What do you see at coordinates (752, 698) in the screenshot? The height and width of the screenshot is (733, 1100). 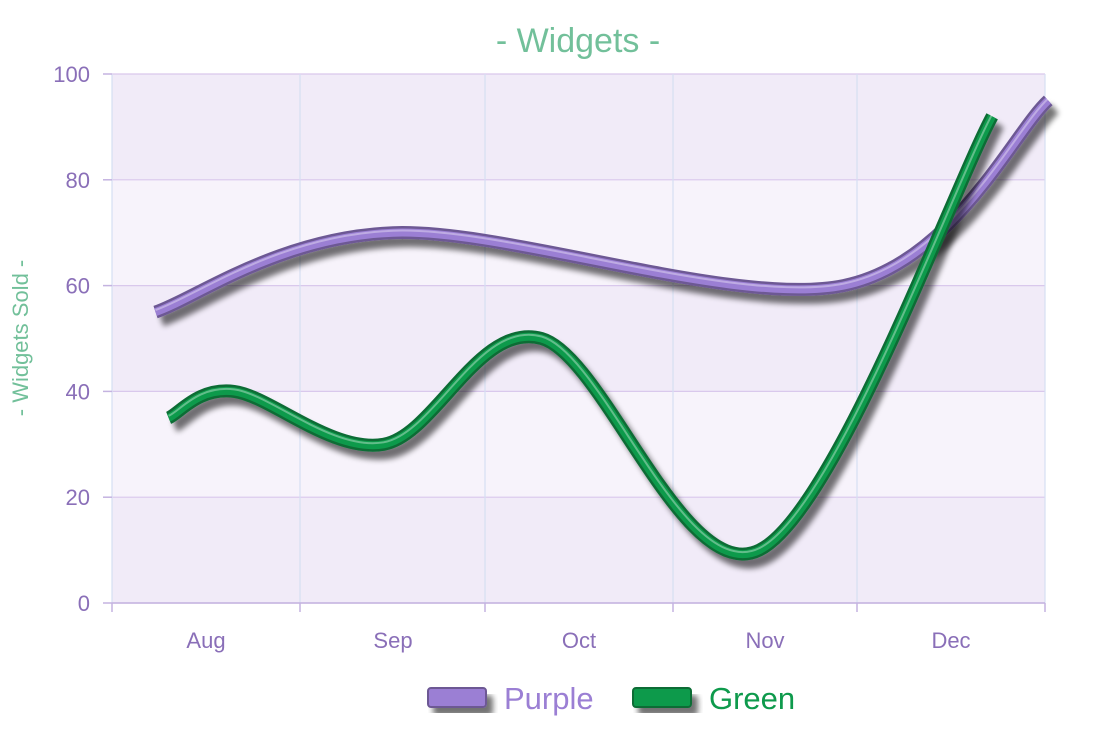 I see `legend-label: Green` at bounding box center [752, 698].